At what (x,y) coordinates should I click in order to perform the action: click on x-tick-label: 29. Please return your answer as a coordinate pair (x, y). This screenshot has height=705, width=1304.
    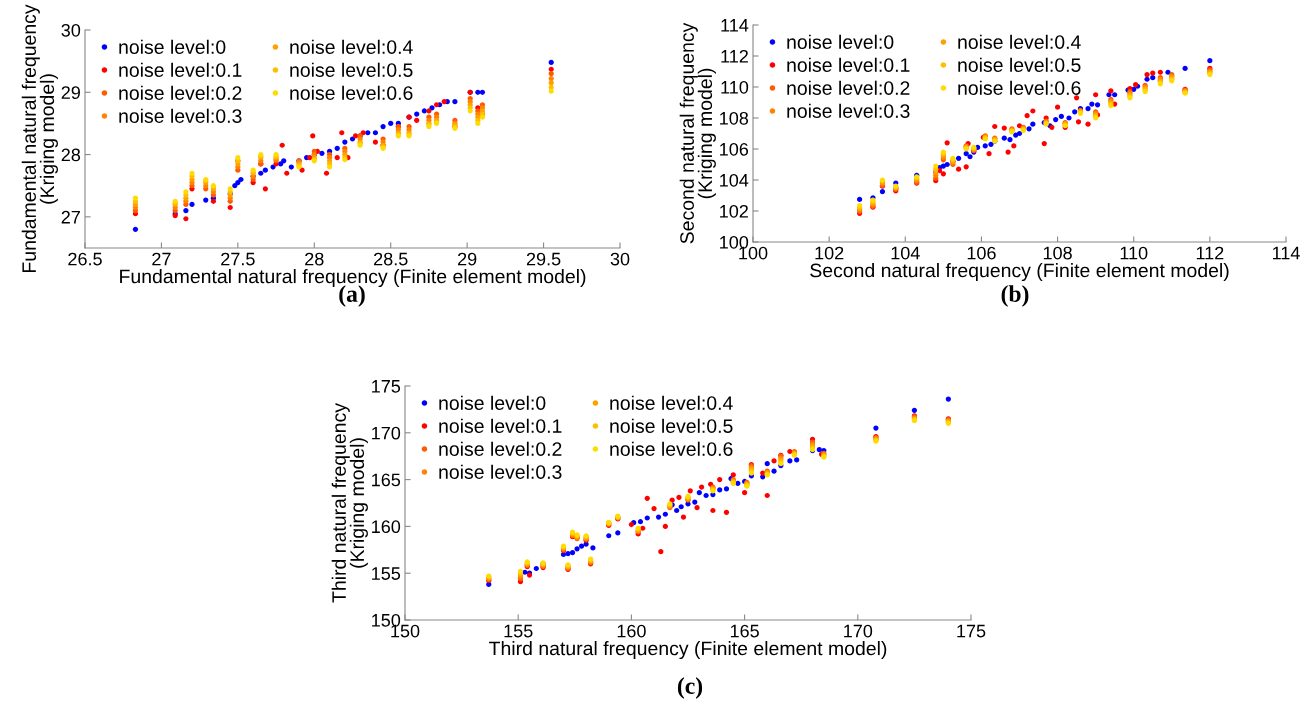
    Looking at the image, I should click on (467, 259).